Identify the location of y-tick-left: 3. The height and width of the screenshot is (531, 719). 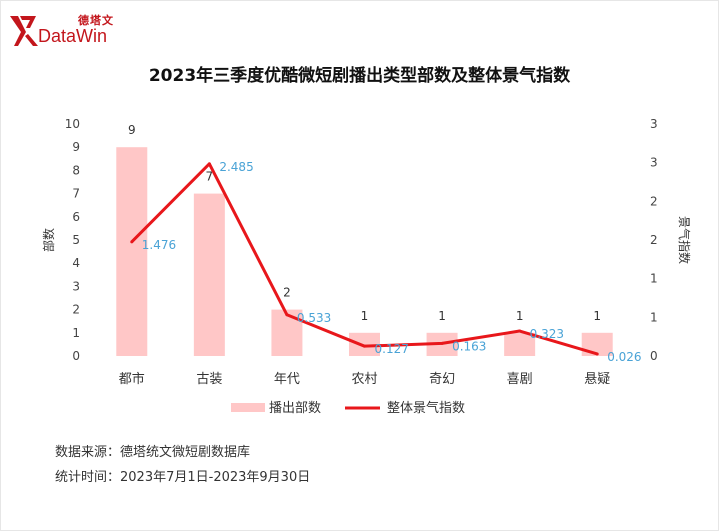
(76, 286).